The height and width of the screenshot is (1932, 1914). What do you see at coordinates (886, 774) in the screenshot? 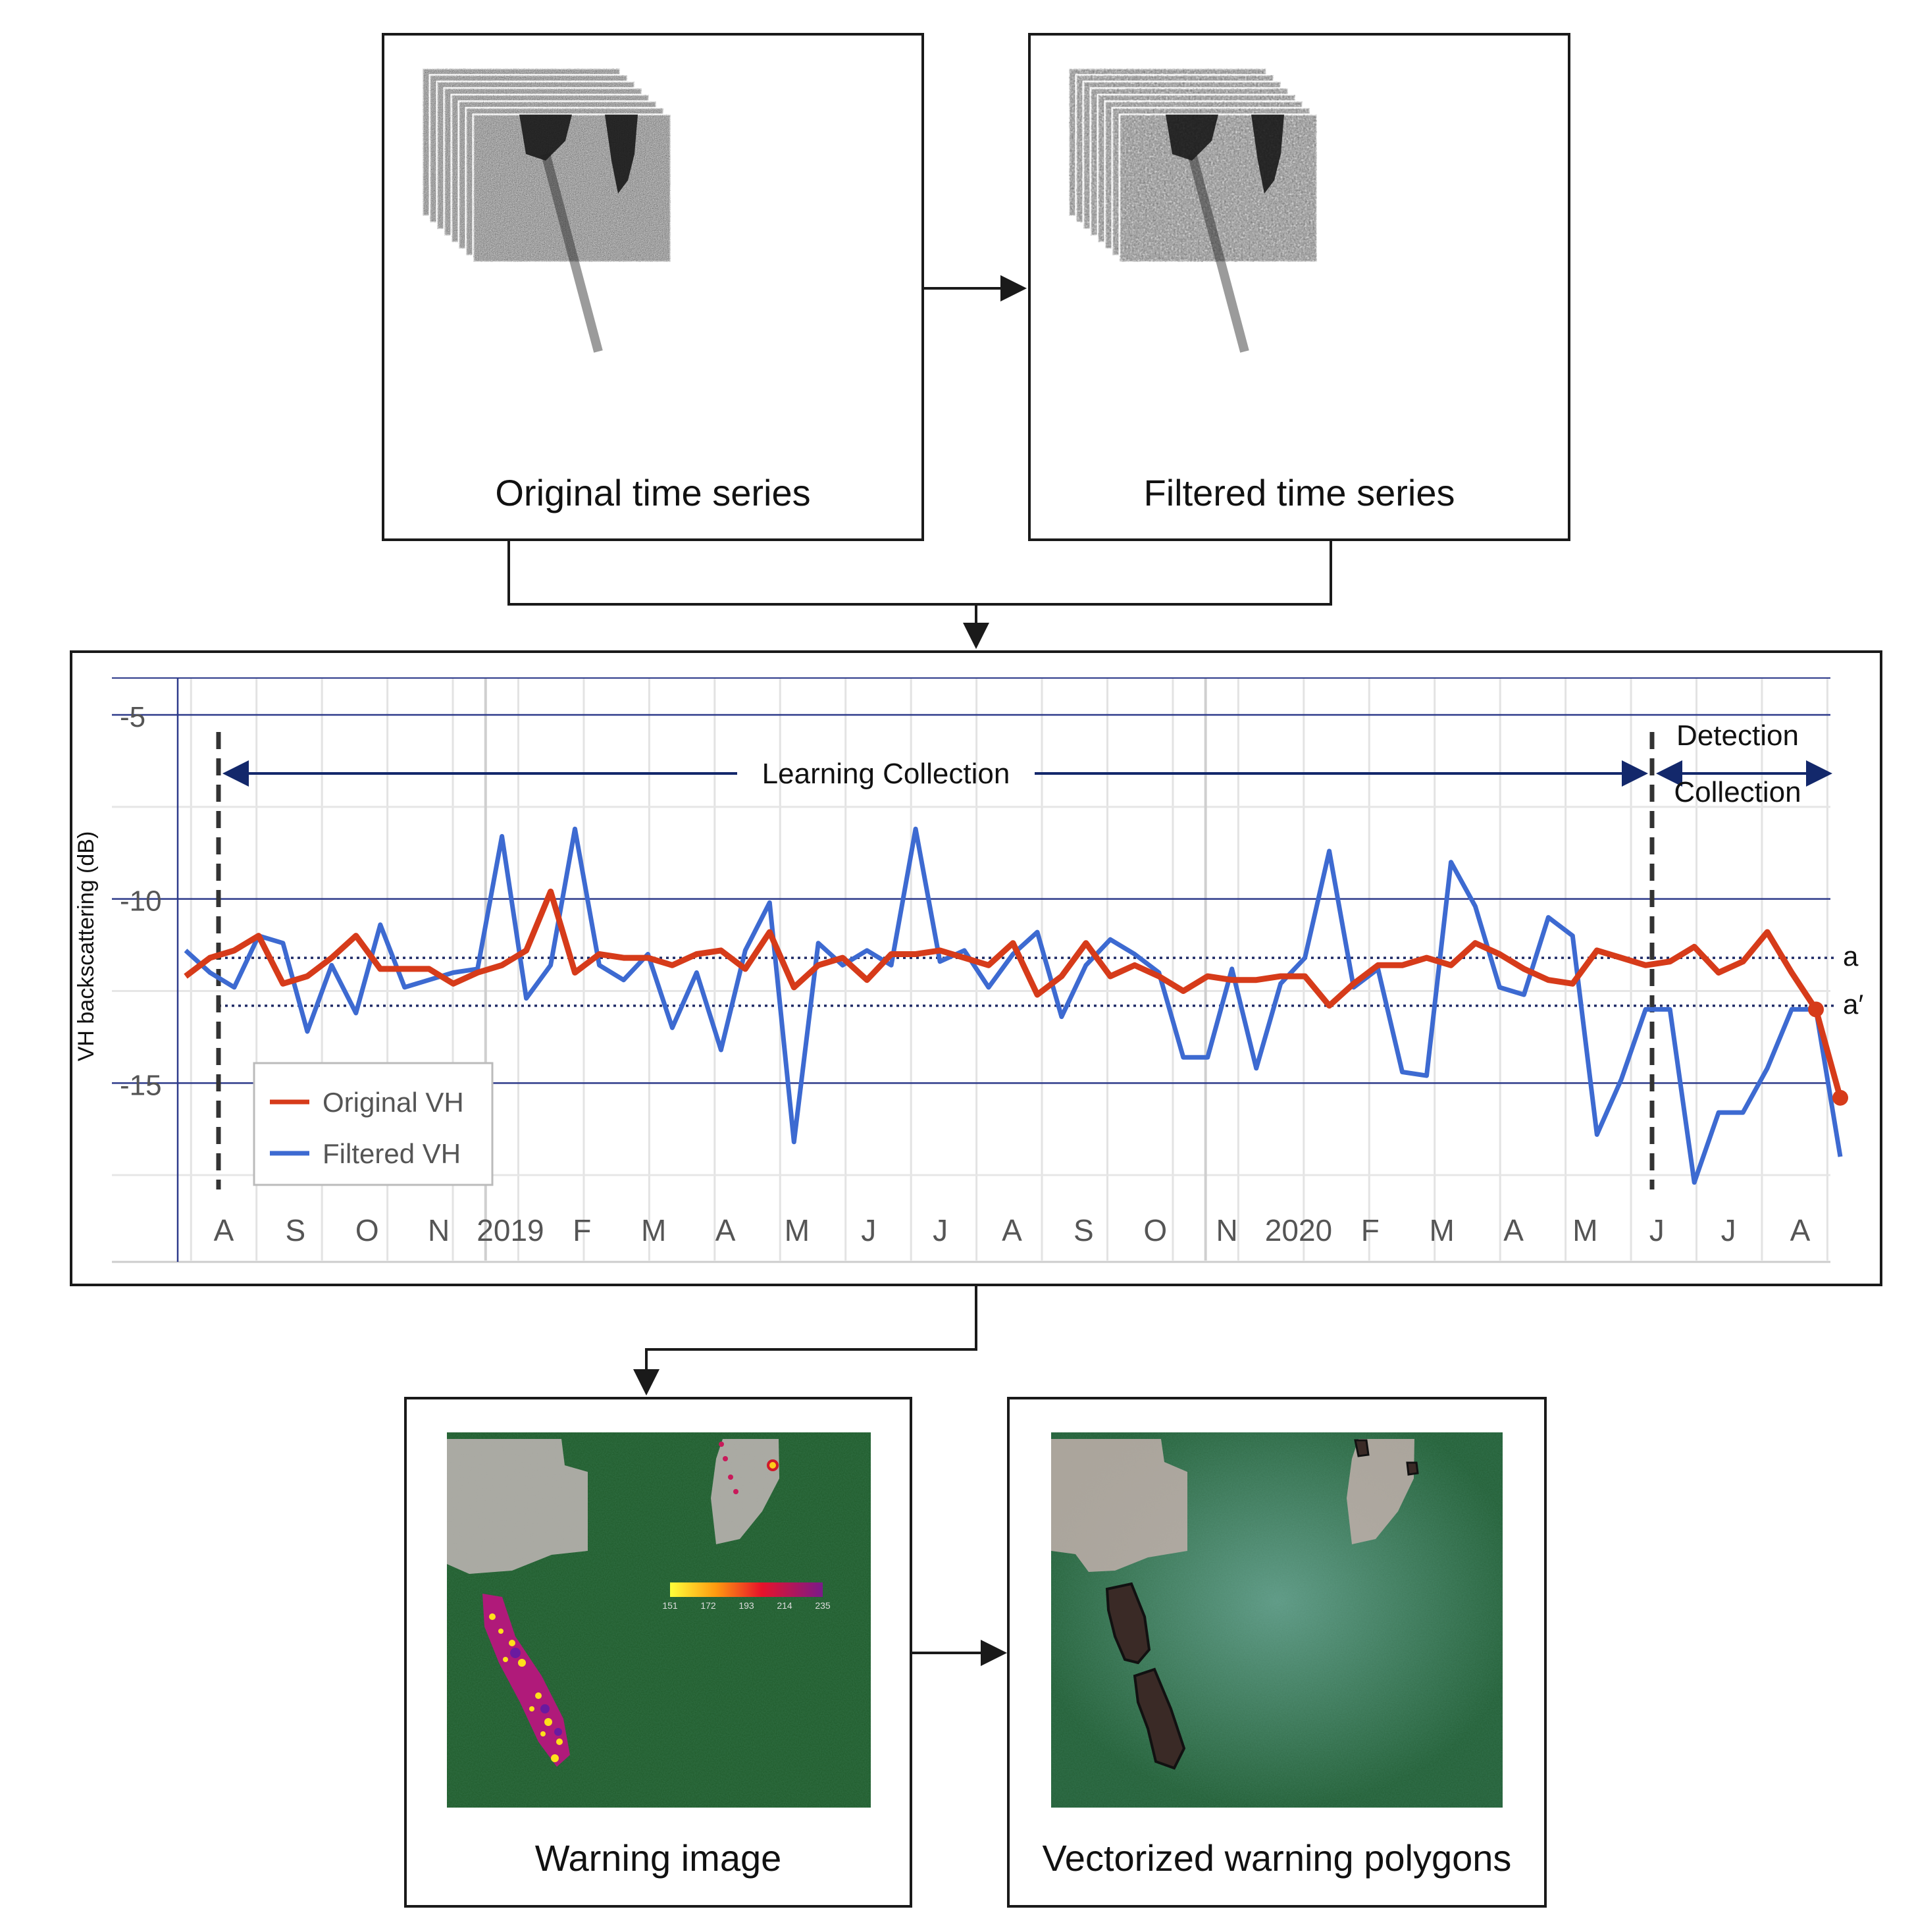
I see `learning-collection-label: Learning Collection` at bounding box center [886, 774].